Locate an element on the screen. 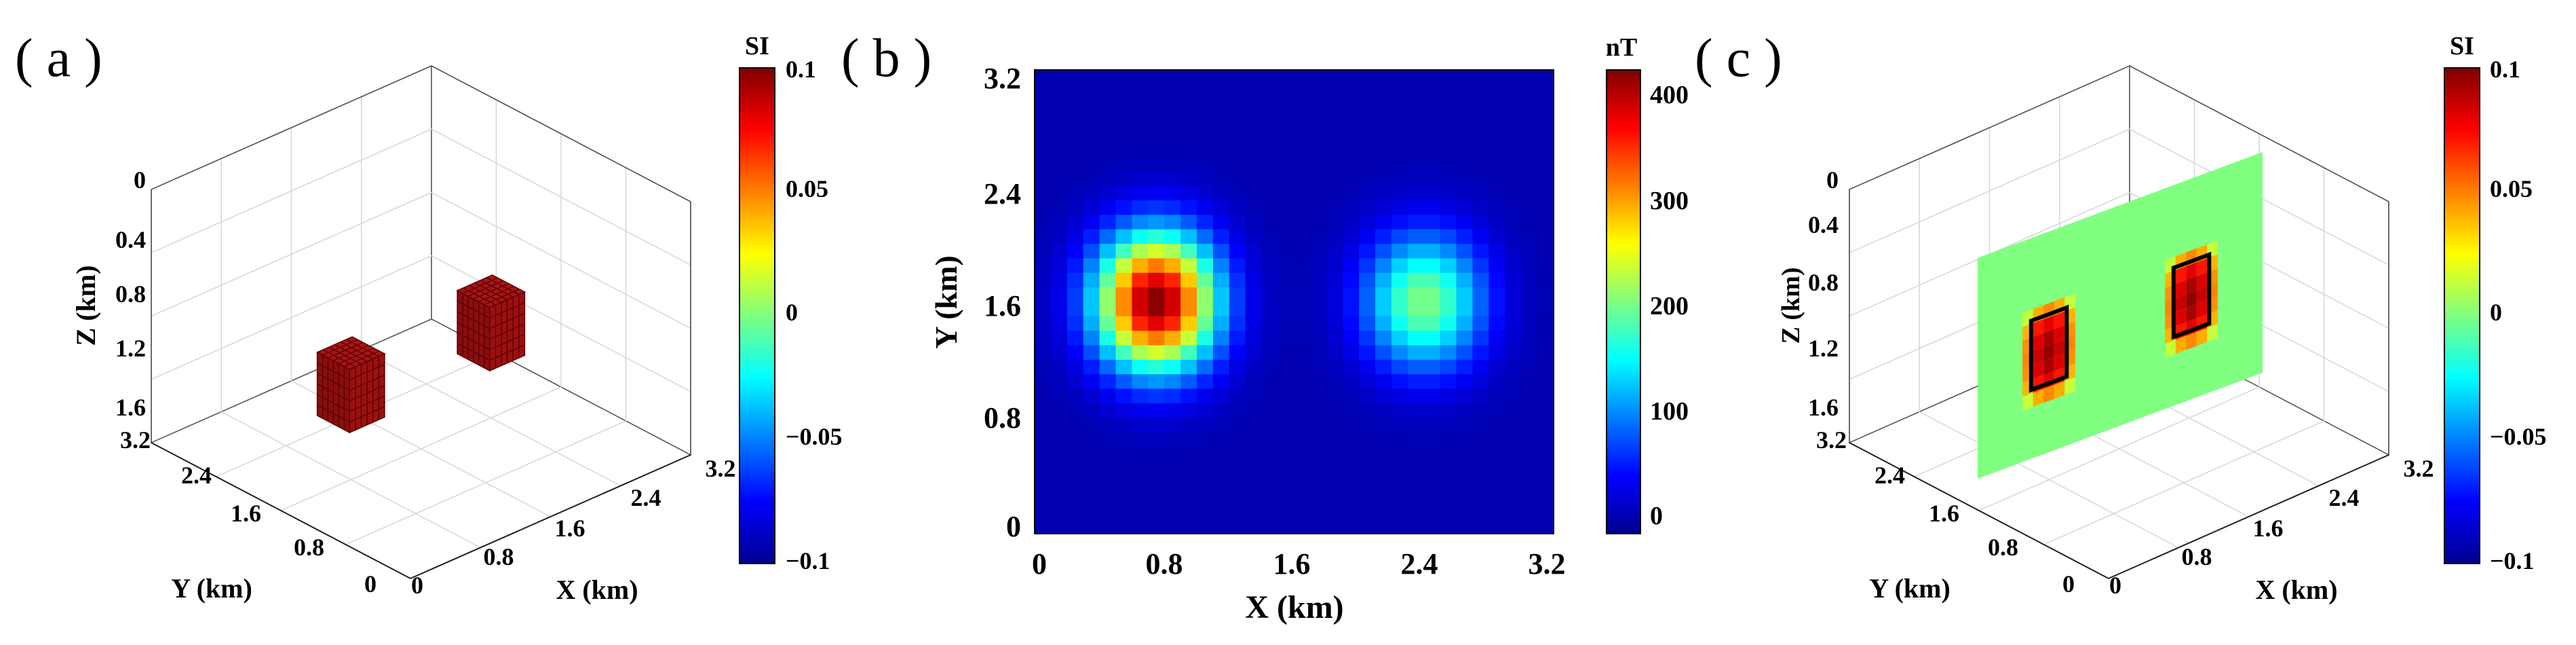  colorbar-c-tick: 0 is located at coordinates (2496, 312).